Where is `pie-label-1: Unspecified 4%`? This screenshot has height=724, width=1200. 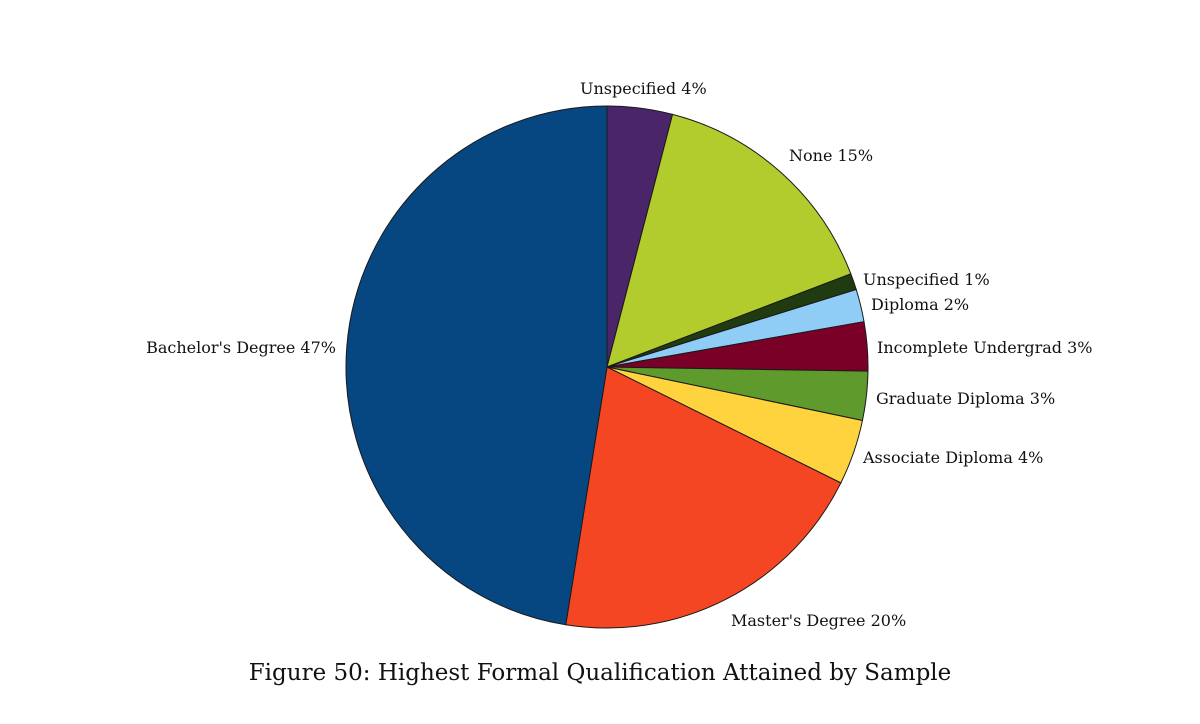 pie-label-1: Unspecified 4% is located at coordinates (643, 88).